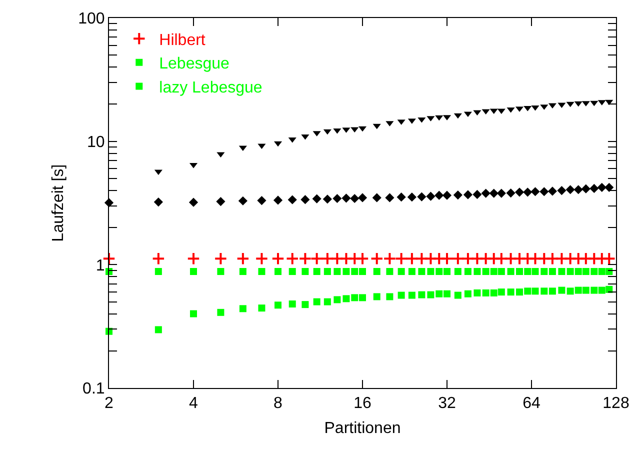 This screenshot has height=452, width=642. I want to click on x-tick-label: 8, so click(278, 403).